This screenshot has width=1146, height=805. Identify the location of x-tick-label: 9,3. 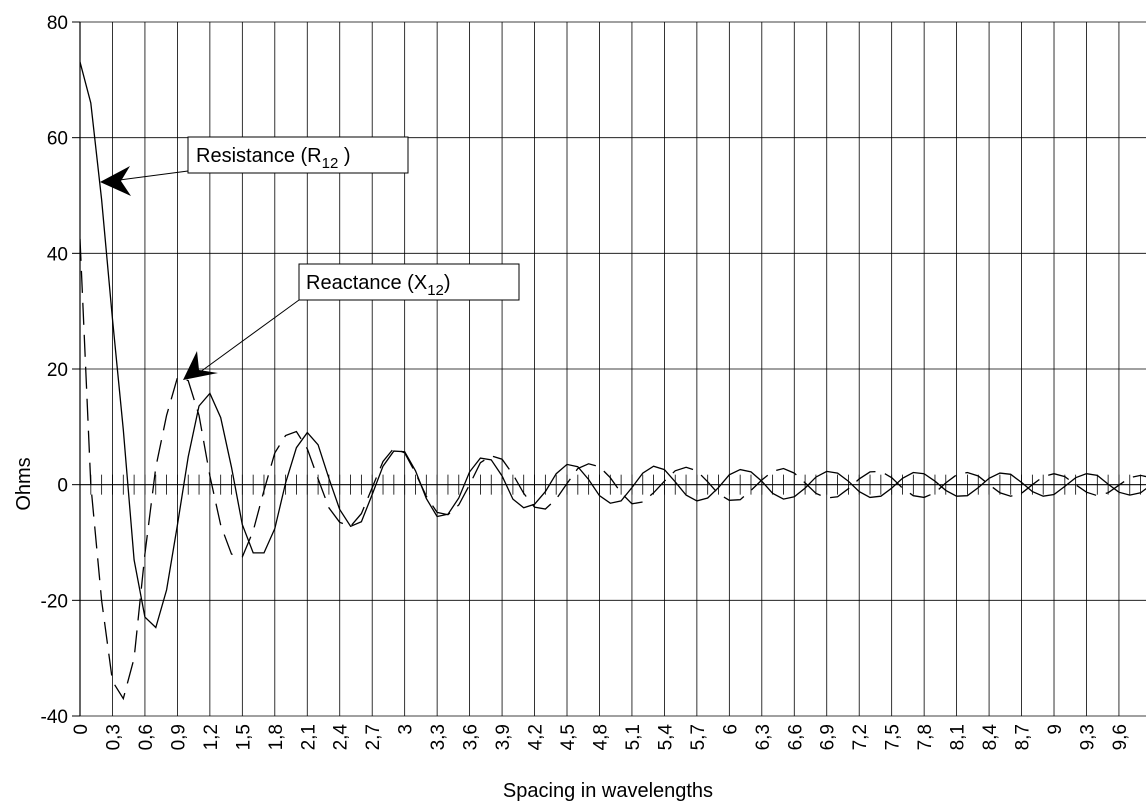
(1087, 737).